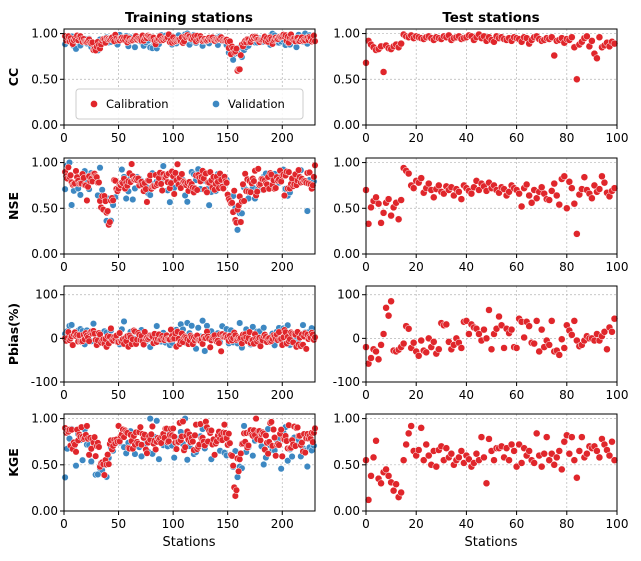 The height and width of the screenshot is (561, 641). Describe the element at coordinates (356, 338) in the screenshot. I see `y-tick-label: 0` at that location.